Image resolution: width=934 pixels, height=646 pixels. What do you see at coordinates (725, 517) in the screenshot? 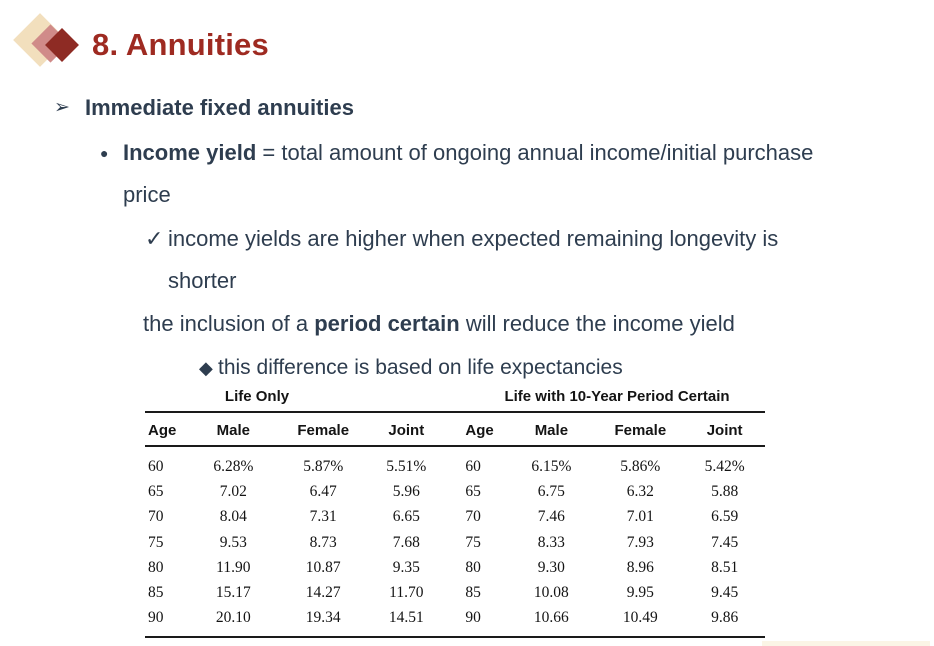
I see `table-cell: 6.59` at bounding box center [725, 517].